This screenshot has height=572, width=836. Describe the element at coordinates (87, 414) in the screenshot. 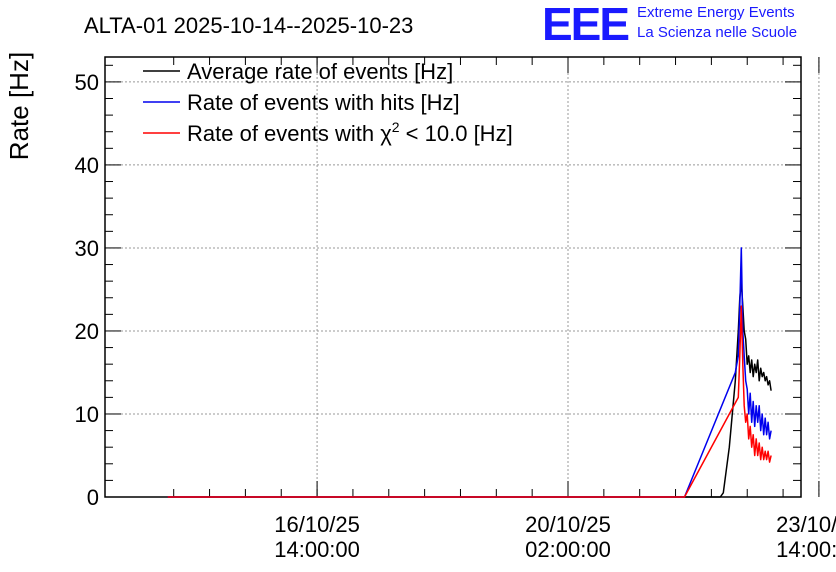

I see `y-tick-label: 10` at that location.